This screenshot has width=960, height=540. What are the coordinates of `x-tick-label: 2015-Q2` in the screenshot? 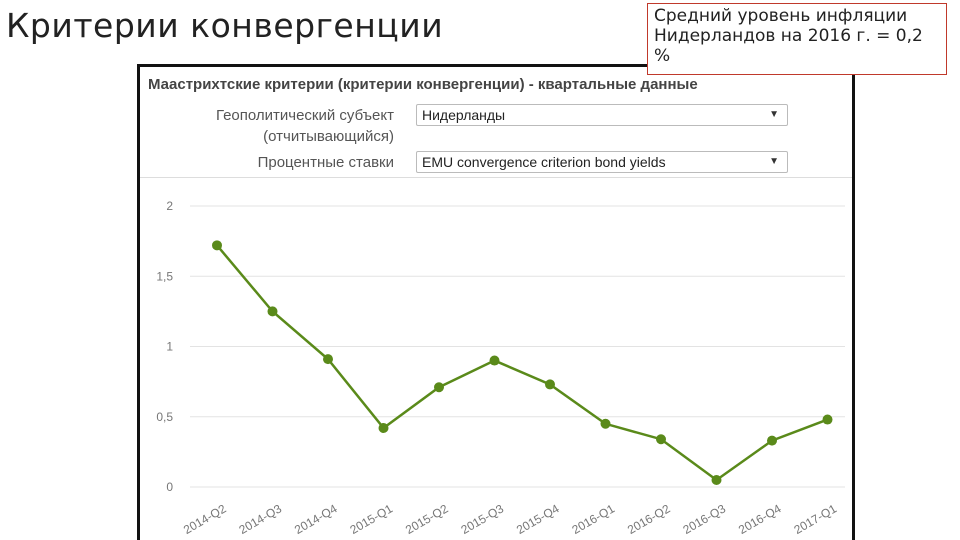 It's located at (427, 519).